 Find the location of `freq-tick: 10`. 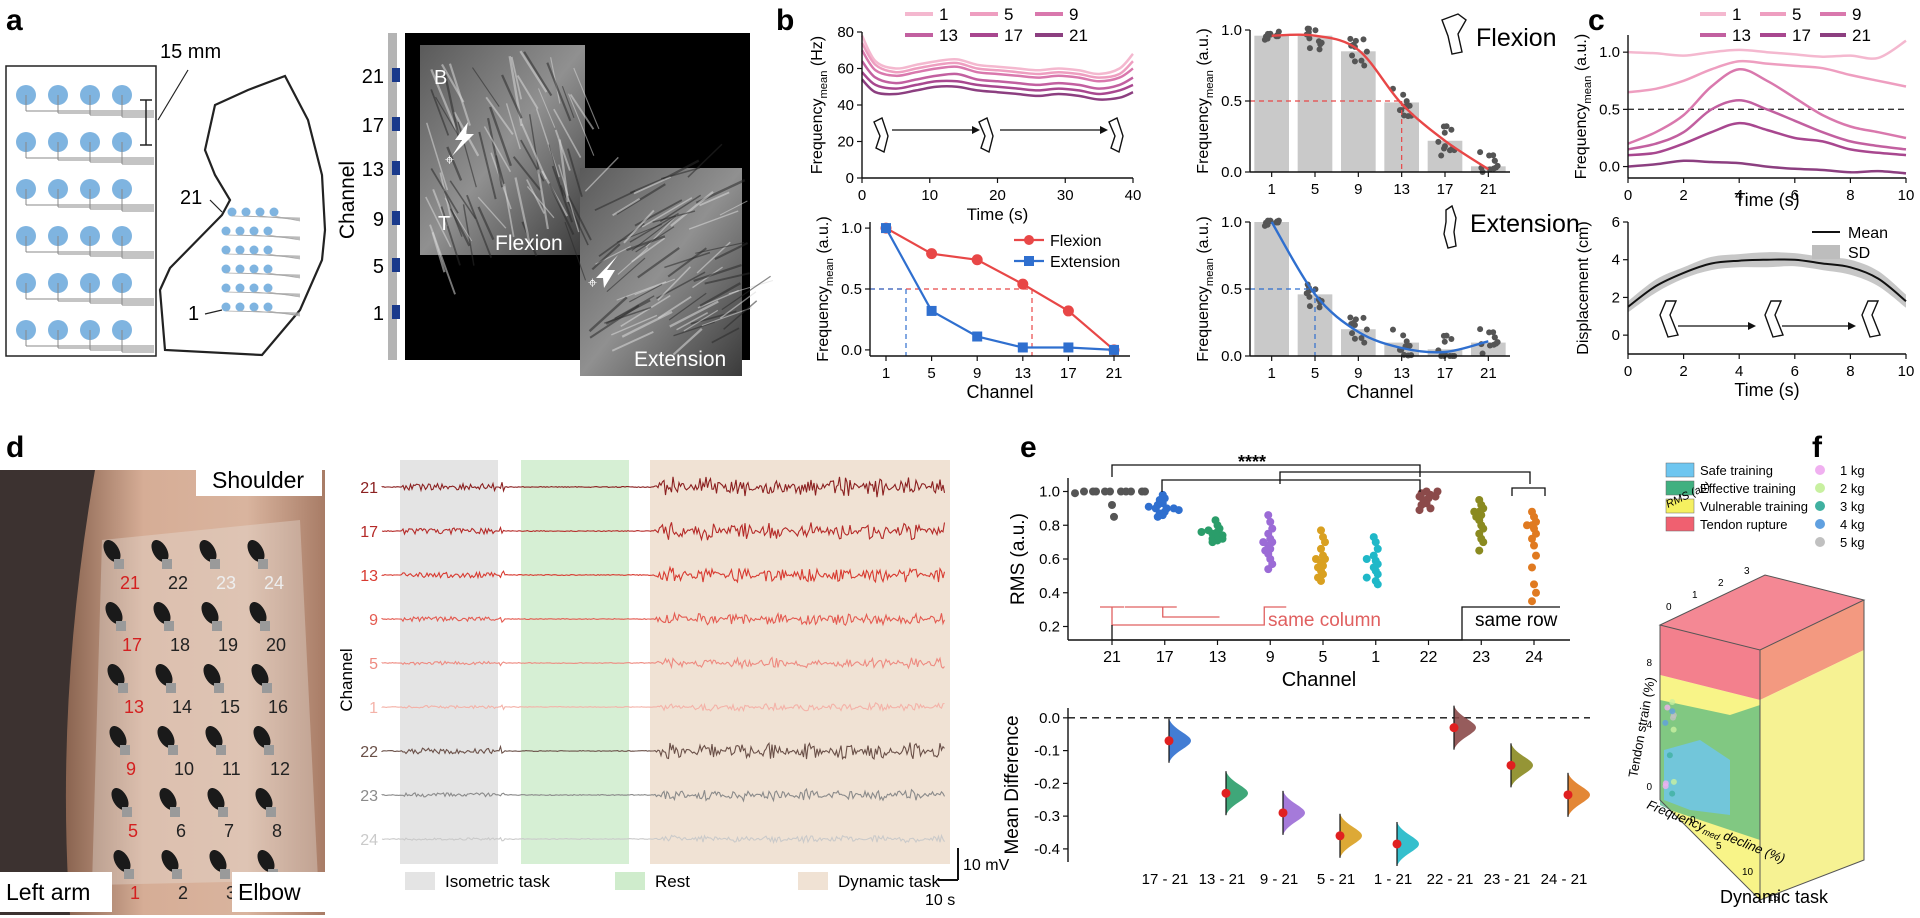

freq-tick: 10 is located at coordinates (1748, 872).